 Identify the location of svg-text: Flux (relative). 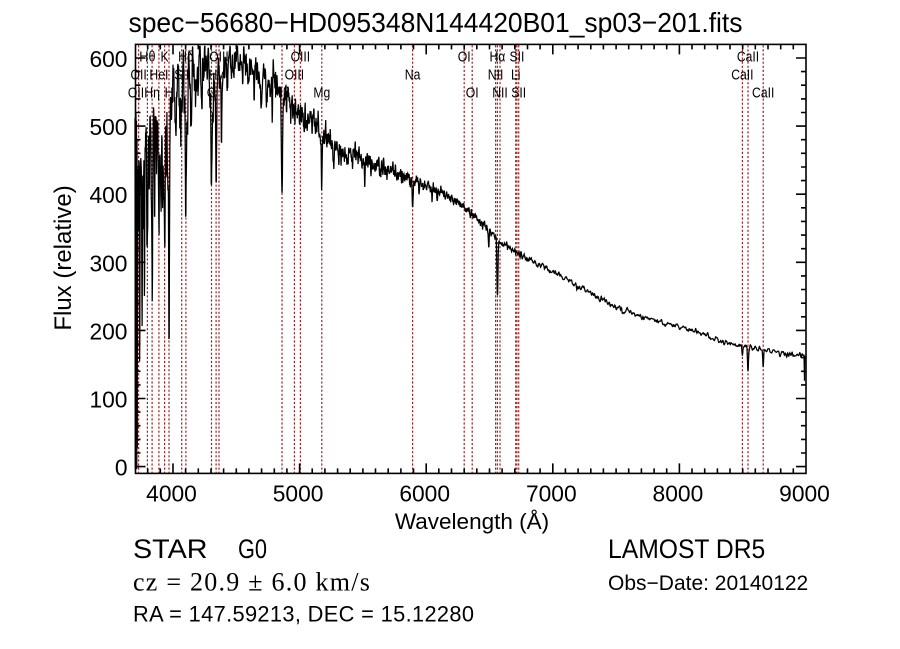
(63, 257).